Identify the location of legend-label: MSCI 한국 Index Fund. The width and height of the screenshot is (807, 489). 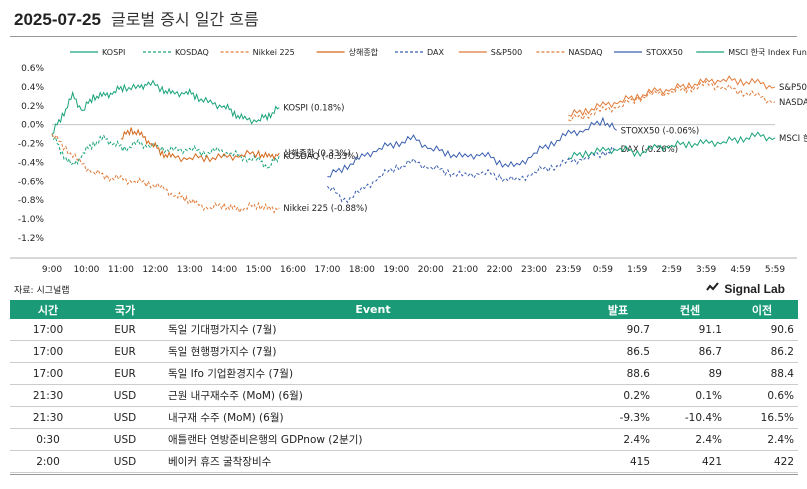
(767, 52).